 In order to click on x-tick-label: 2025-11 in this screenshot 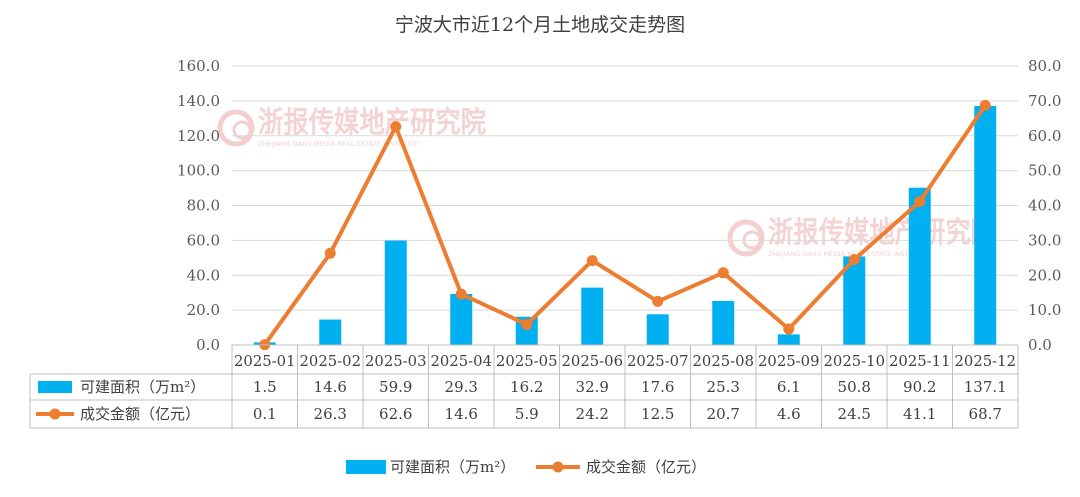, I will do `click(920, 361)`.